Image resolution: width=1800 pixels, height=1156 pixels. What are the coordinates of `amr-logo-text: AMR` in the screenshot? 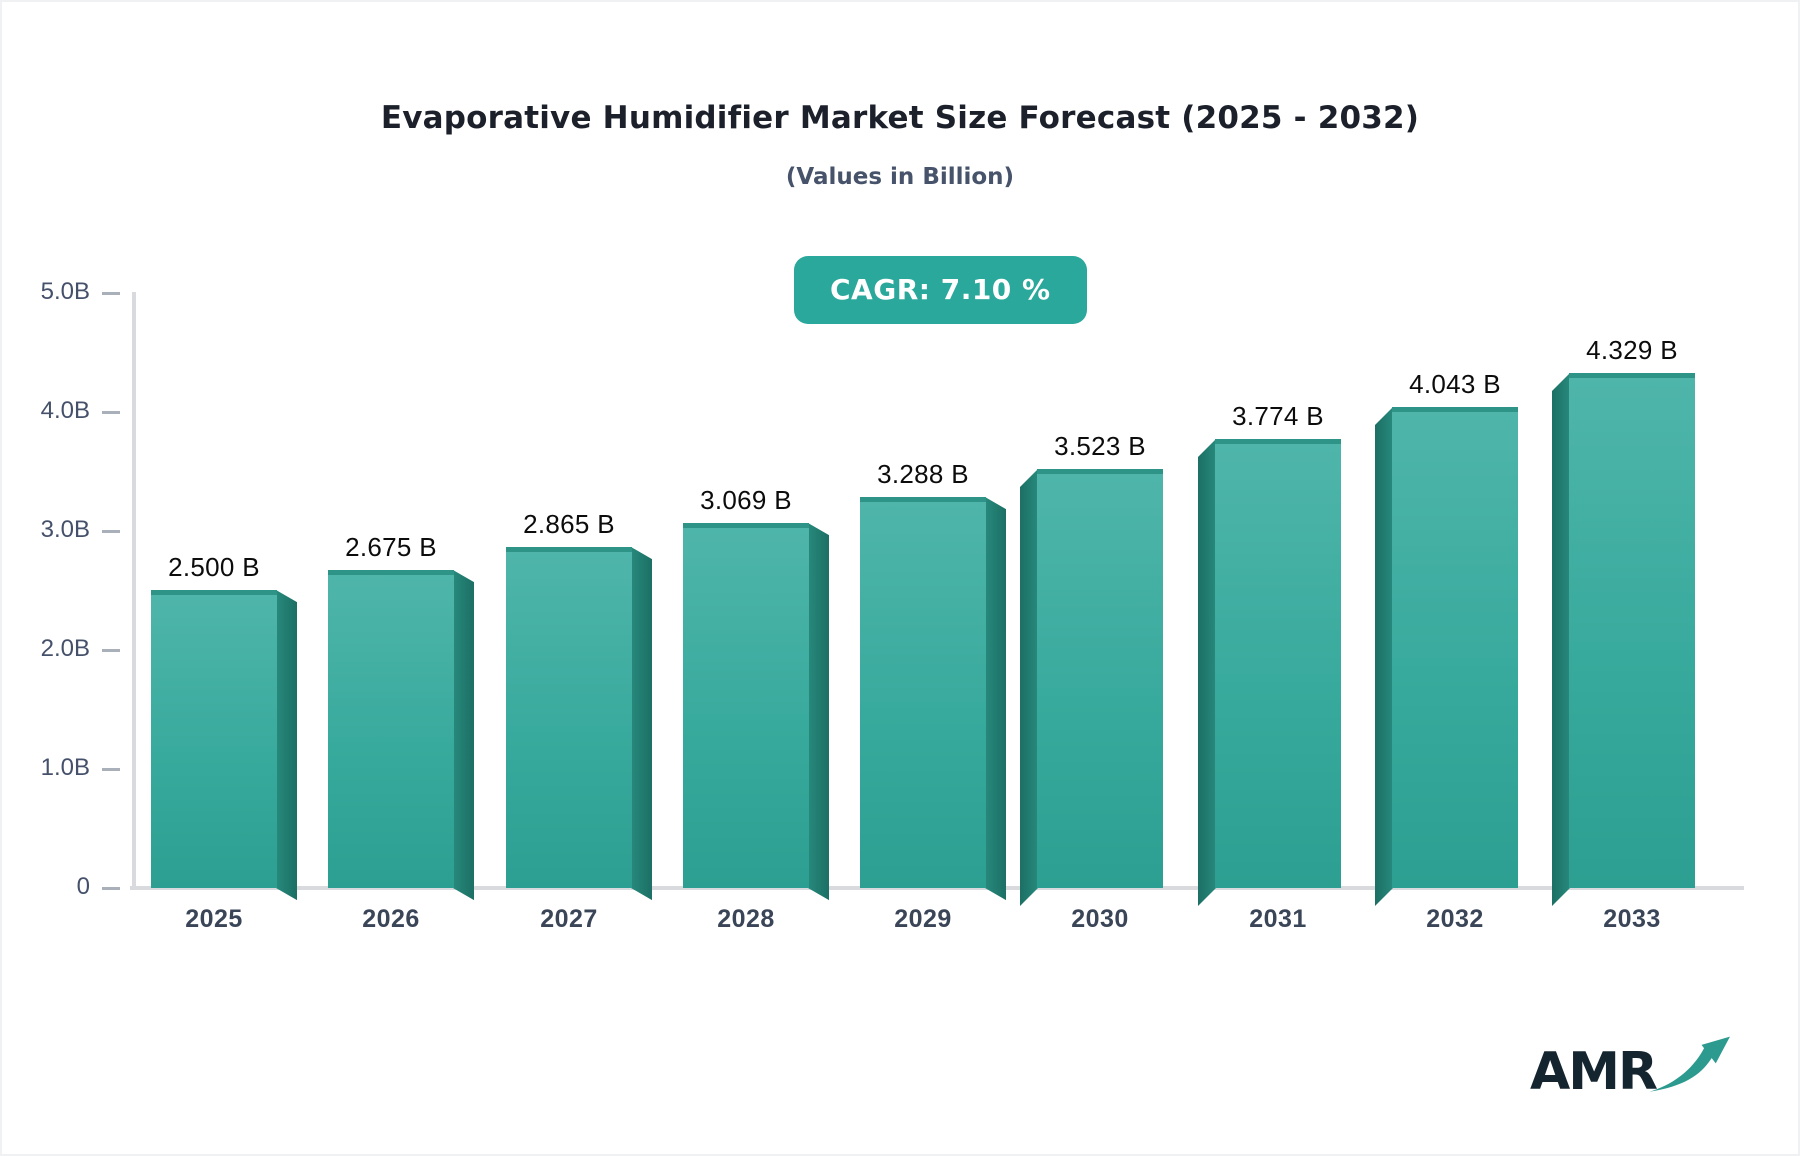 It's located at (1594, 1072).